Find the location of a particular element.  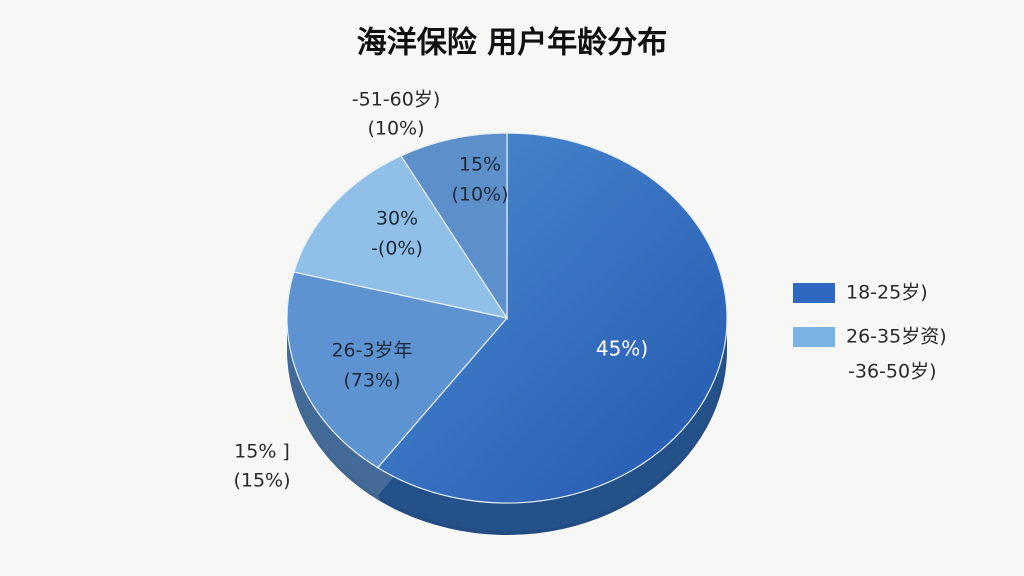

slice-label: 45%) is located at coordinates (622, 349).